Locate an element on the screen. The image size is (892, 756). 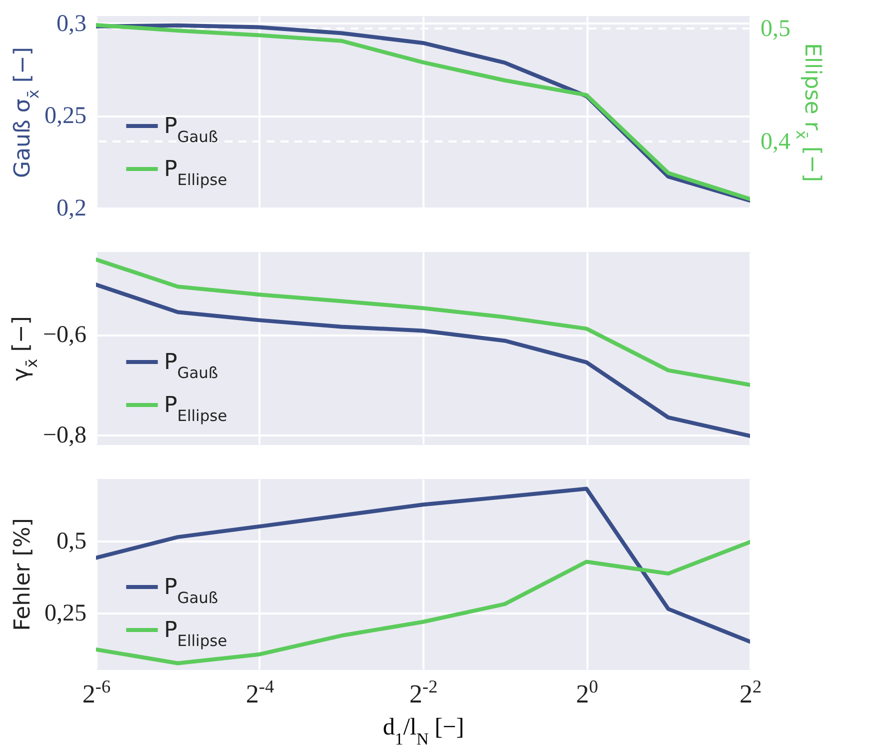
y-tick-label: −0,6 is located at coordinates (64, 335).